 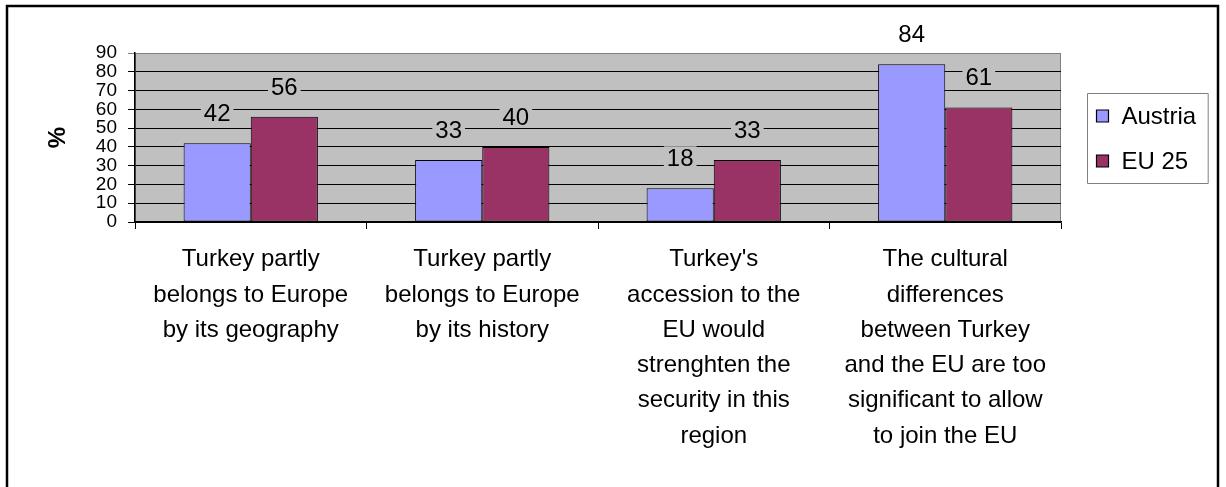 I want to click on y-axis-title: %, so click(x=57, y=137).